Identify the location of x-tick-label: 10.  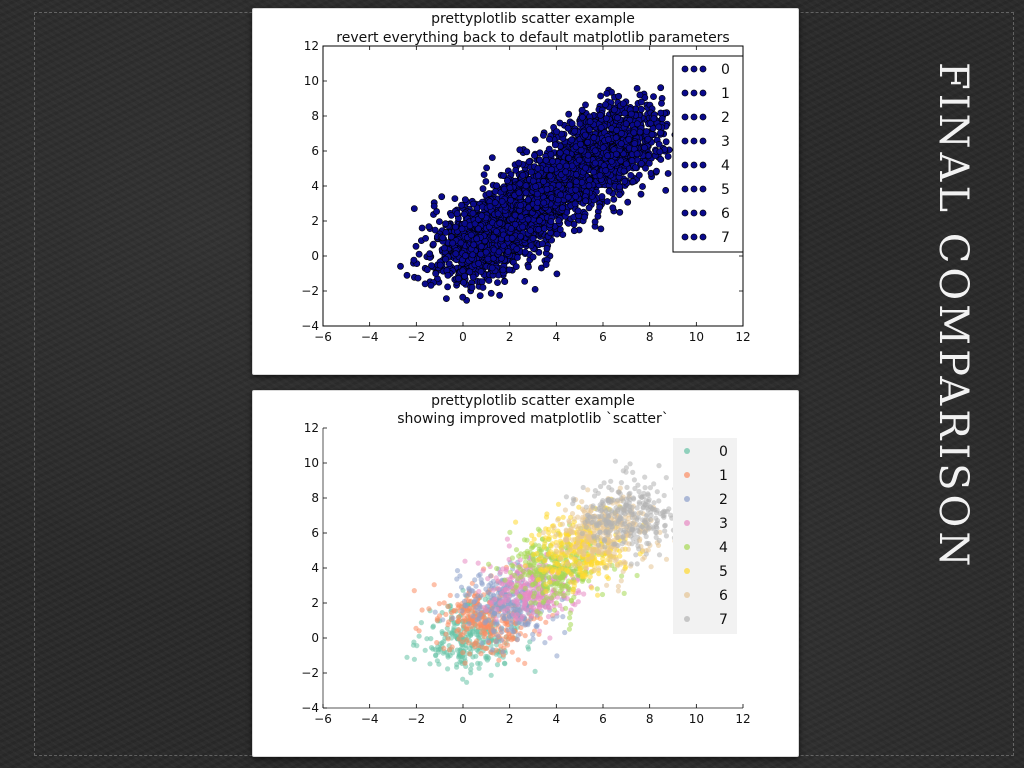
(696, 337).